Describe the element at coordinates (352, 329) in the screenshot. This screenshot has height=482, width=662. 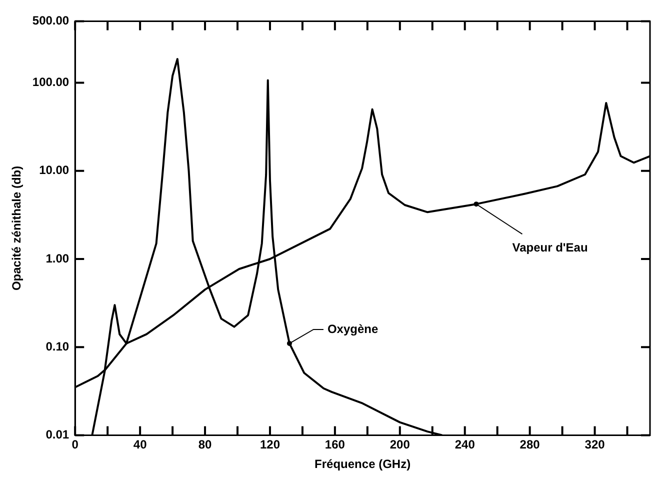
I see `annotation: Oxygène` at that location.